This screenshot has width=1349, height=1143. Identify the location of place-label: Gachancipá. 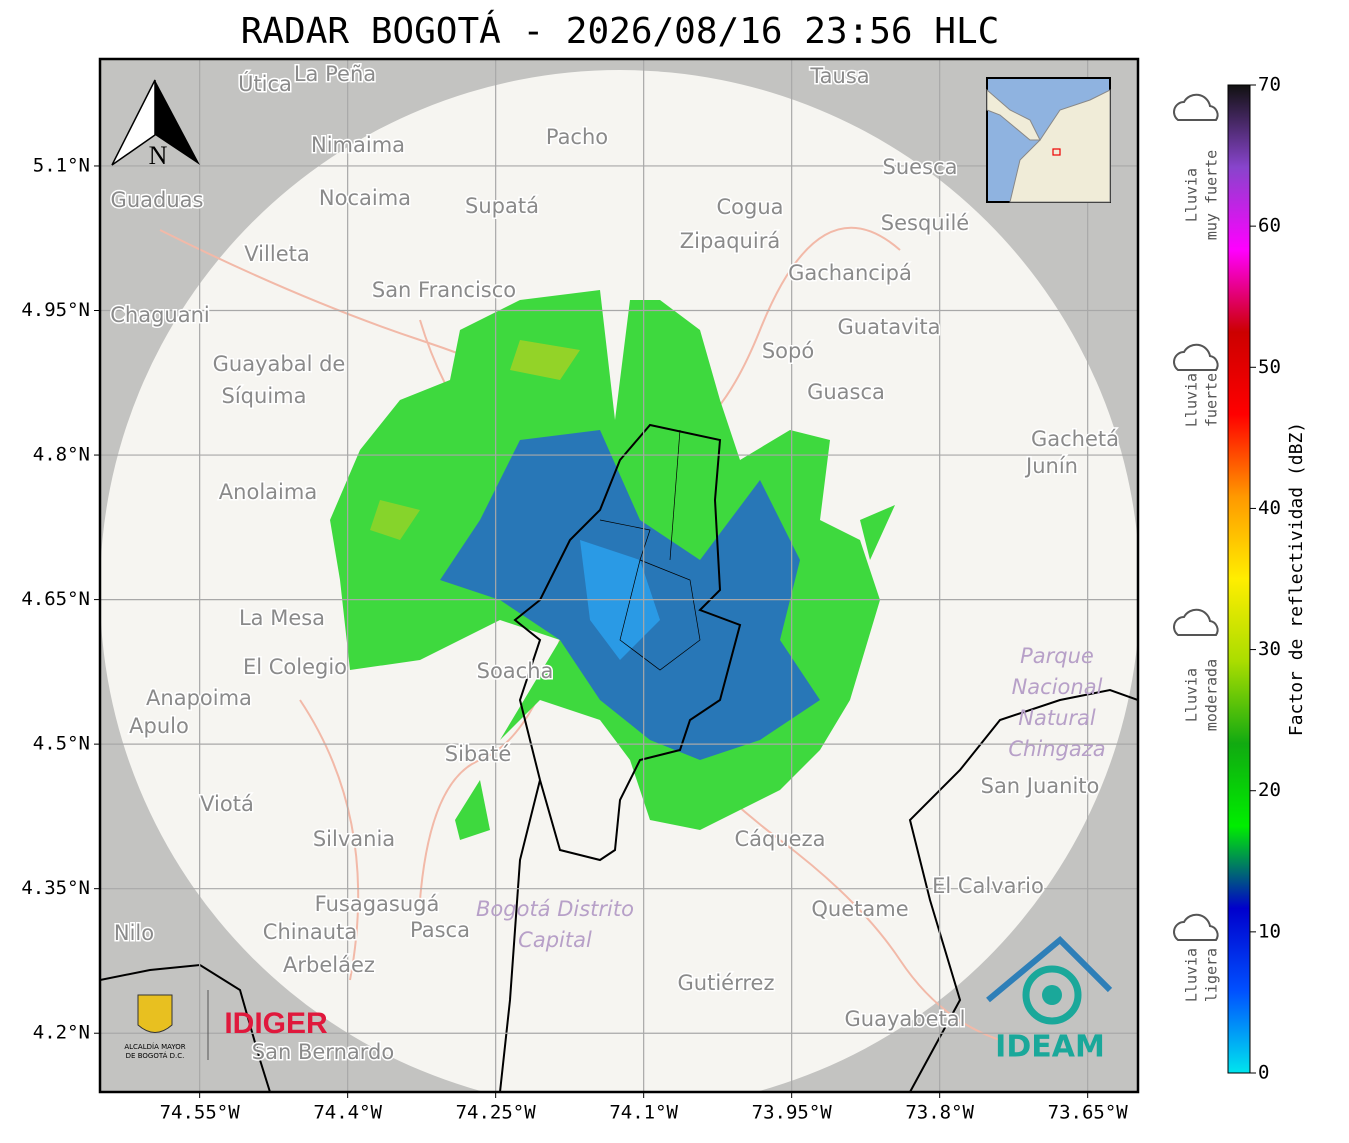
(850, 273).